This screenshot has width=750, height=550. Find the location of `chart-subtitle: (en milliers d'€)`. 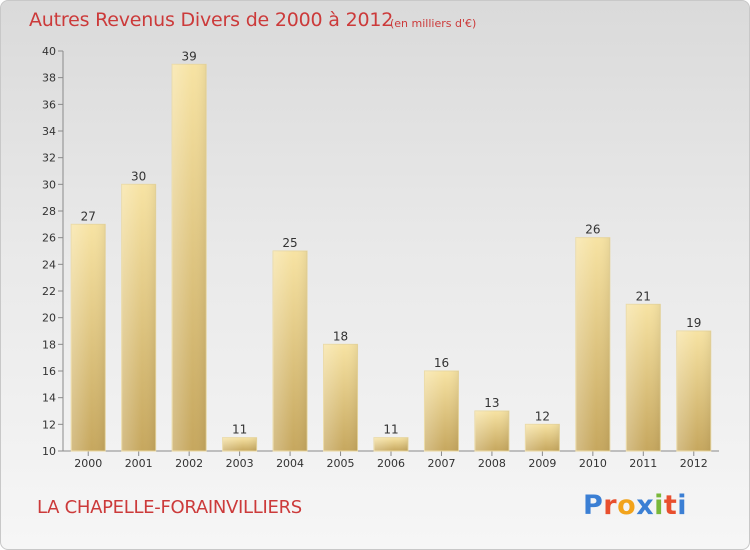

chart-subtitle: (en milliers d'€) is located at coordinates (433, 23).